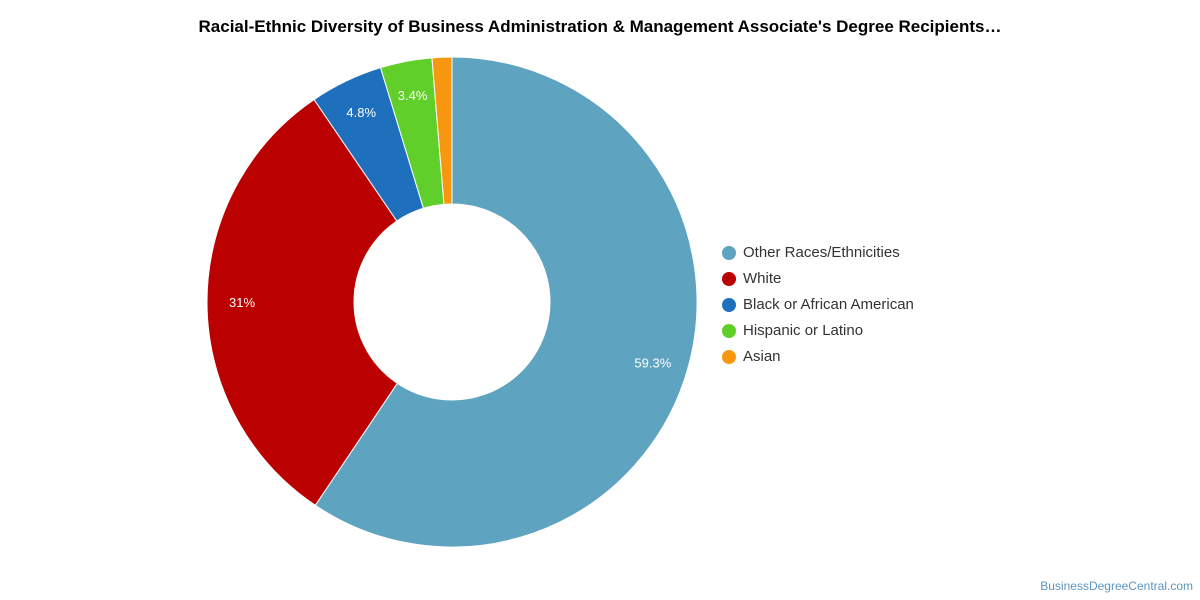  I want to click on legend-label: Other Races/Ethnicities, so click(821, 252).